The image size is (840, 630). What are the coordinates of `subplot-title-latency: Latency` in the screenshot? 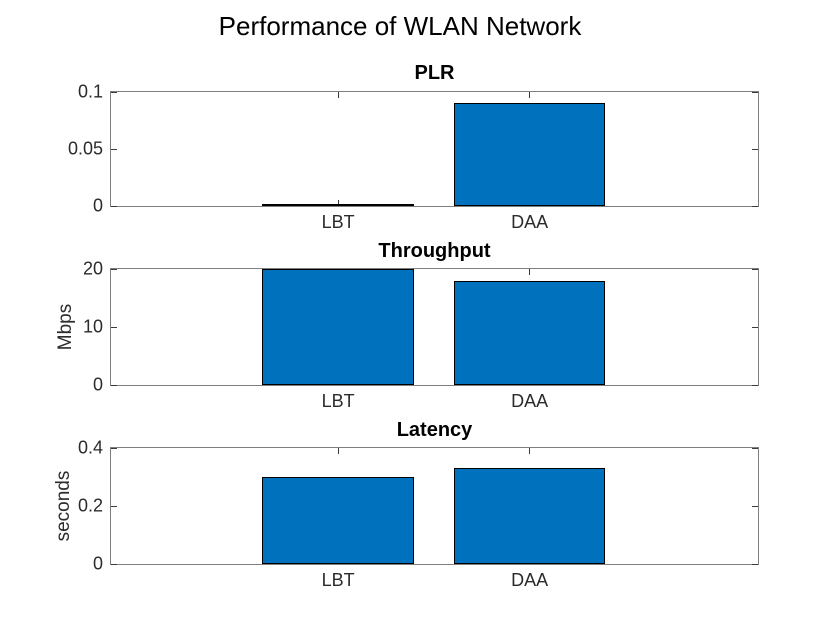 It's located at (434, 430).